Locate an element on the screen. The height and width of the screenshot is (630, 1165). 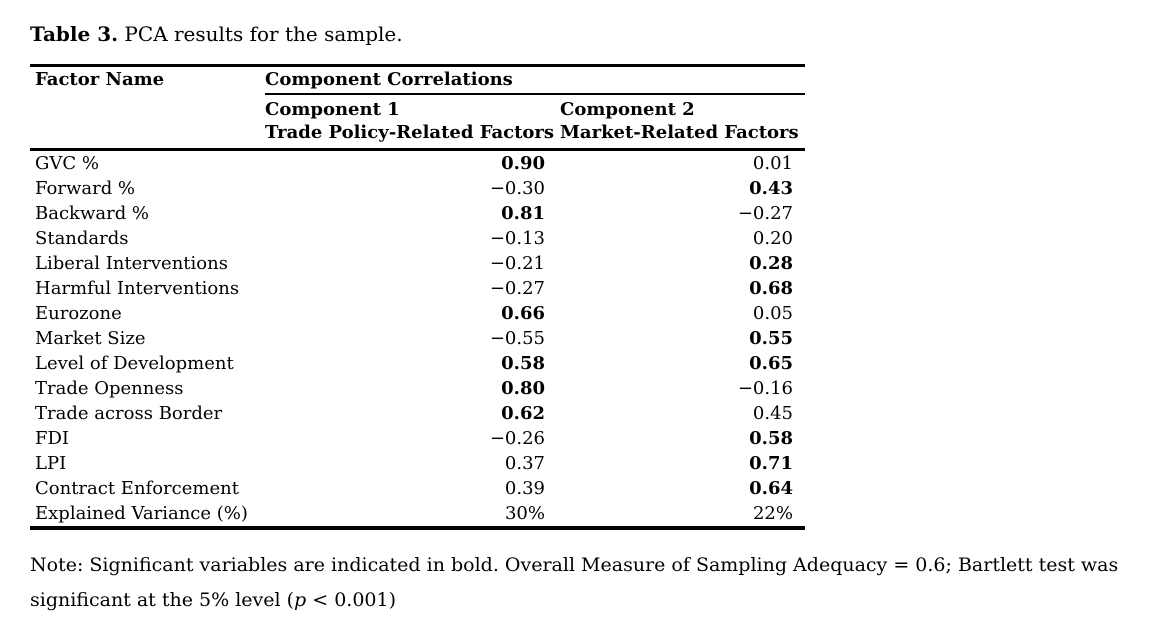
factor-name-cell: Forward % is located at coordinates (85, 188).